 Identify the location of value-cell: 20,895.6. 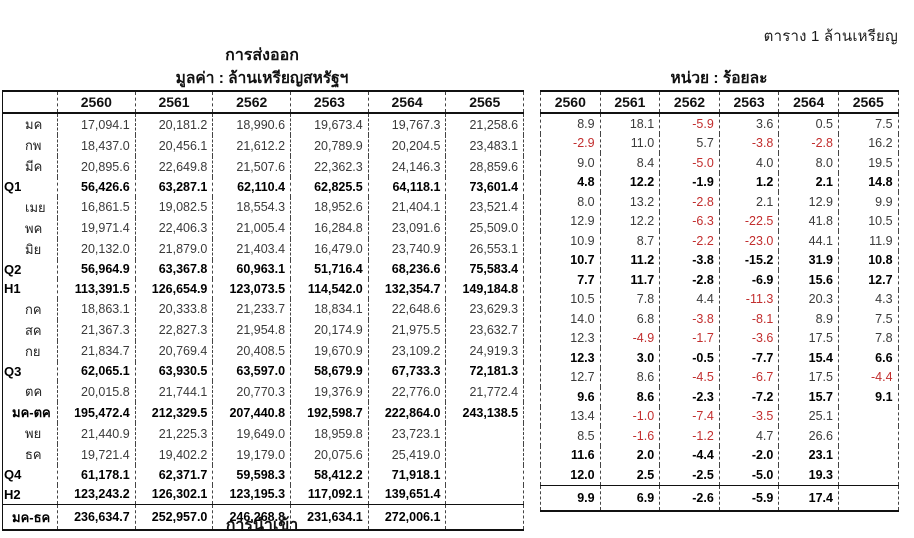
(96, 166).